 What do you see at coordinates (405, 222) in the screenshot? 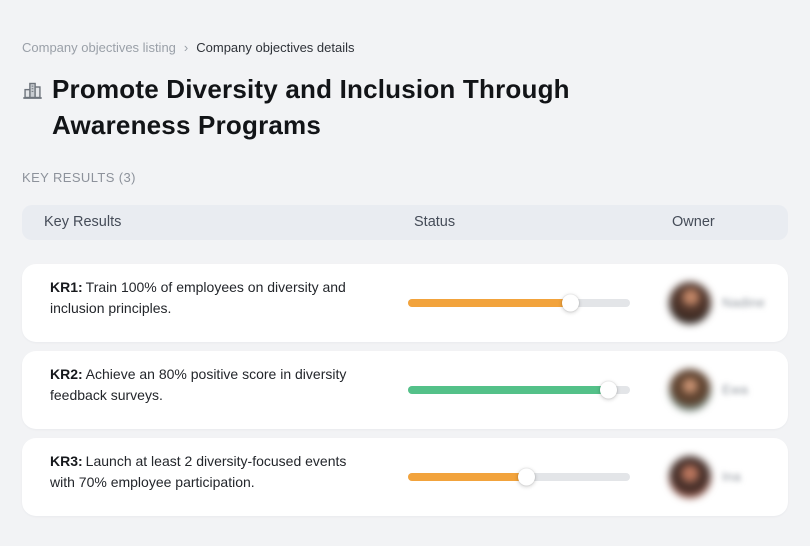
I see `table-header-row: Key Results Status Owner` at bounding box center [405, 222].